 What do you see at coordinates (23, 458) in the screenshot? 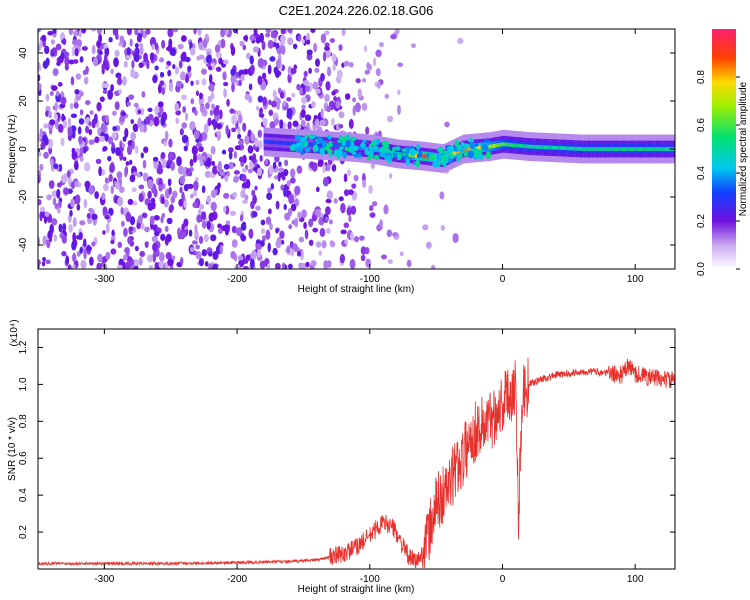
I see `y-tick-label: 0.6` at bounding box center [23, 458].